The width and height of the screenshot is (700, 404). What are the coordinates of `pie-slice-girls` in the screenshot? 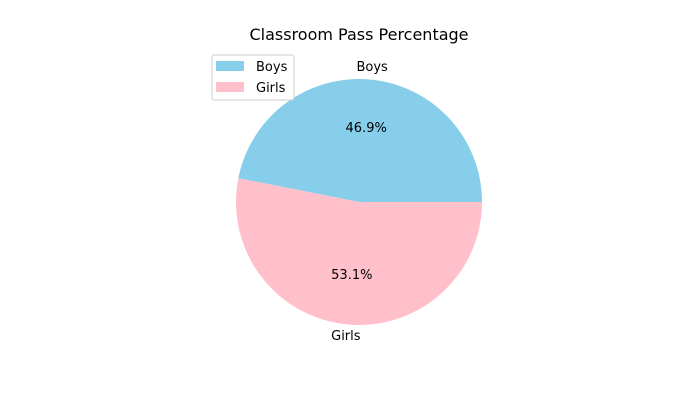 It's located at (359, 252).